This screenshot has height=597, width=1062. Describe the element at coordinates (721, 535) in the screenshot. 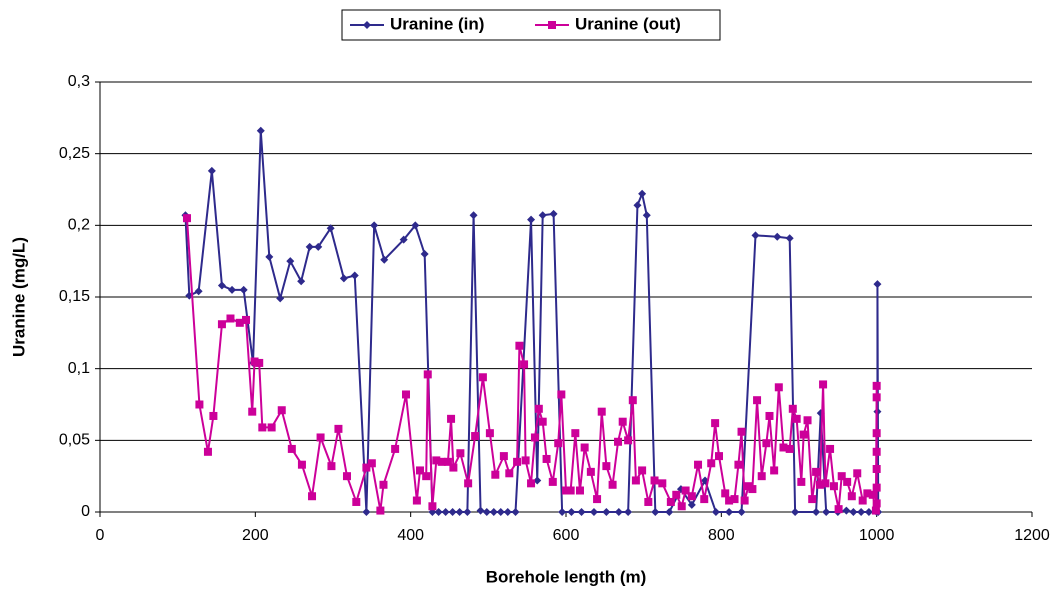

I see `x-tick-label: 800` at that location.